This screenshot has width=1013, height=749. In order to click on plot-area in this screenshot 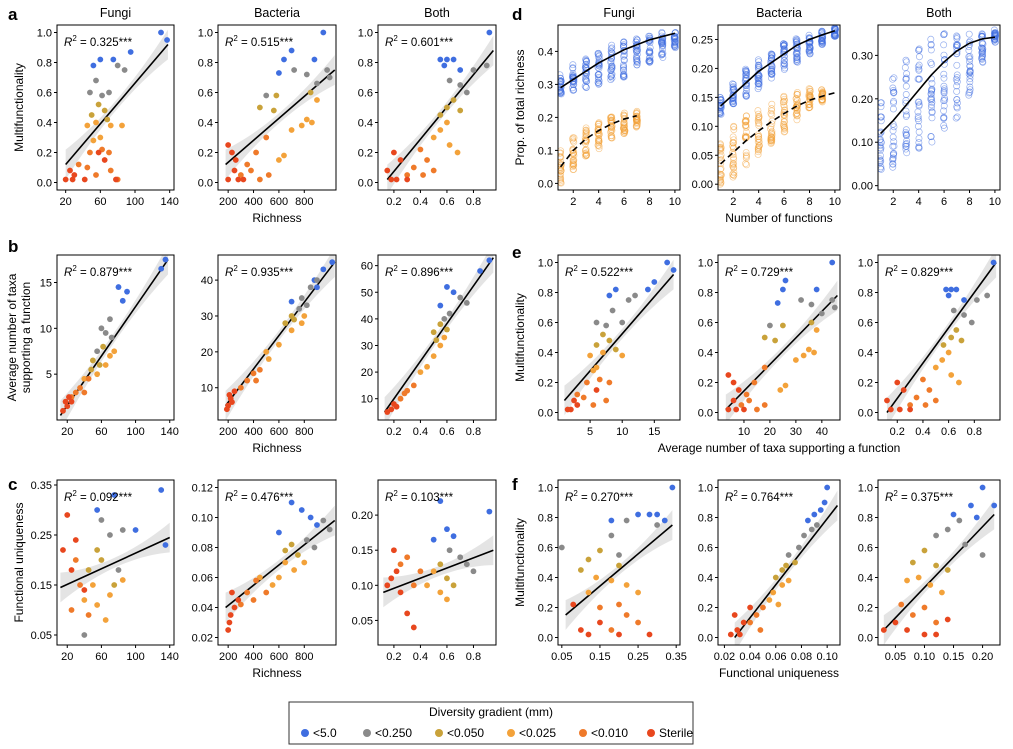, I will do `click(114, 337)`.